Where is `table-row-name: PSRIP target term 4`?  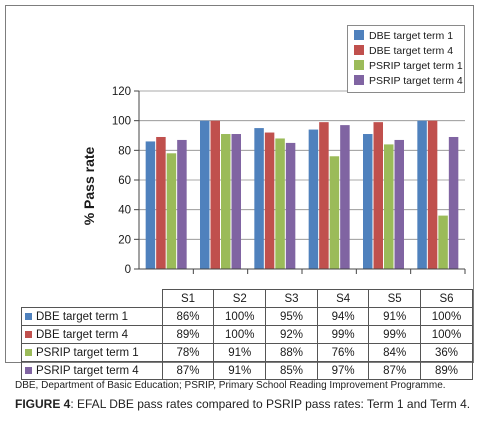
table-row-name: PSRIP target term 4 is located at coordinates (87, 370).